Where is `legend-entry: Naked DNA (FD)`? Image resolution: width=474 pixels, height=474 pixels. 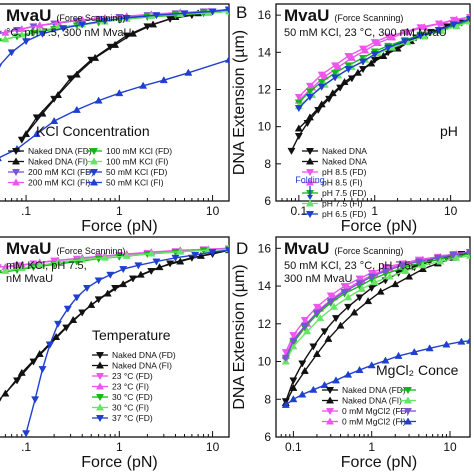 legend-entry: Naked DNA (FD) is located at coordinates (144, 355).